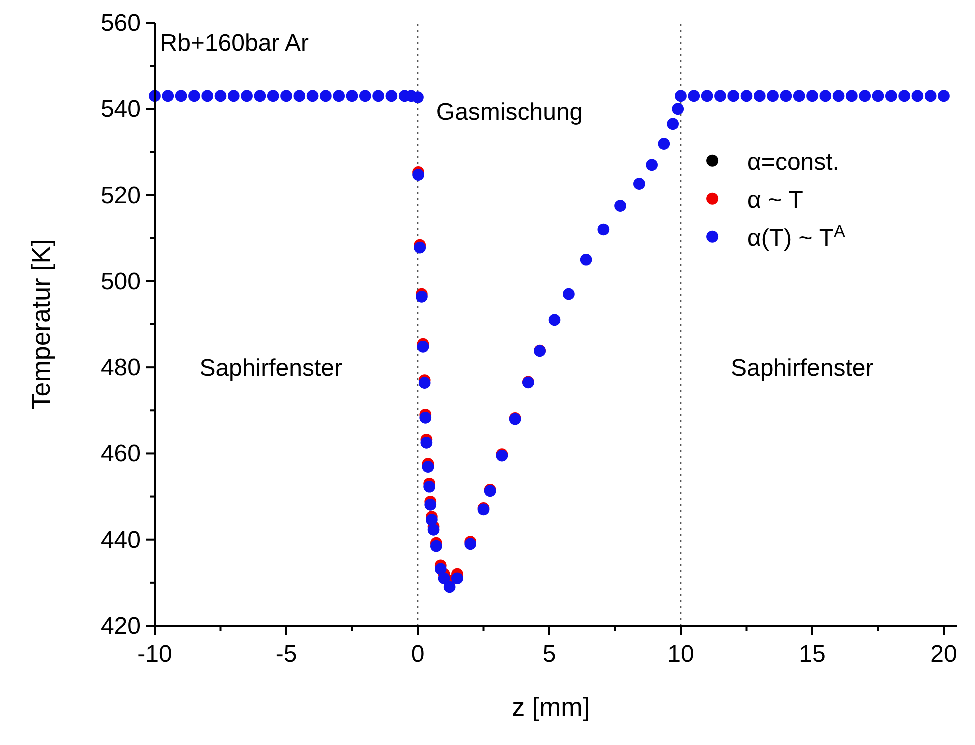 Image resolution: width=975 pixels, height=745 pixels. Describe the element at coordinates (812, 654) in the screenshot. I see `x-tick-label: 15` at that location.